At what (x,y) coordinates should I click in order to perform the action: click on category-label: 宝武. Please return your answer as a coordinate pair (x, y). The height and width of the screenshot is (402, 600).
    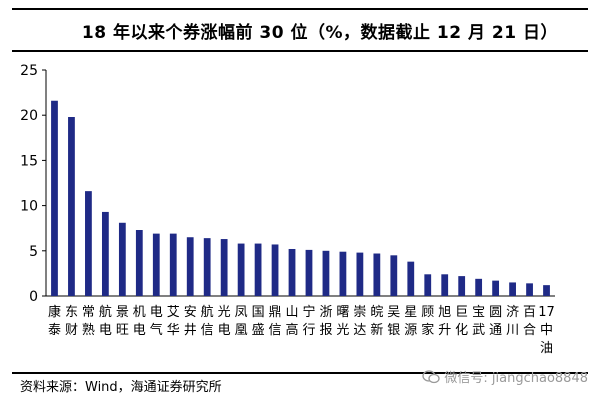
    Looking at the image, I should click on (478, 321).